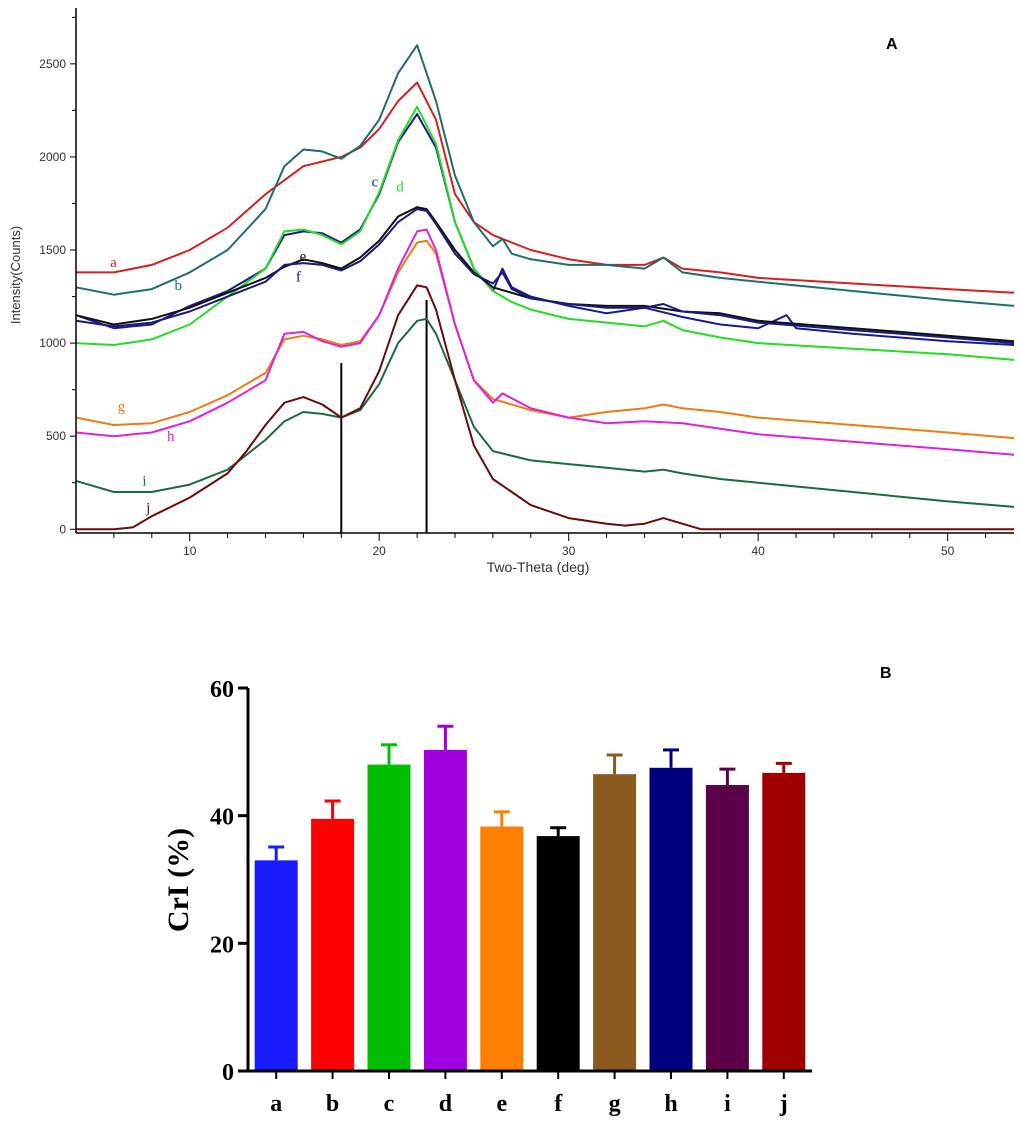 The width and height of the screenshot is (1021, 1122). I want to click on series-label-e: e, so click(303, 257).